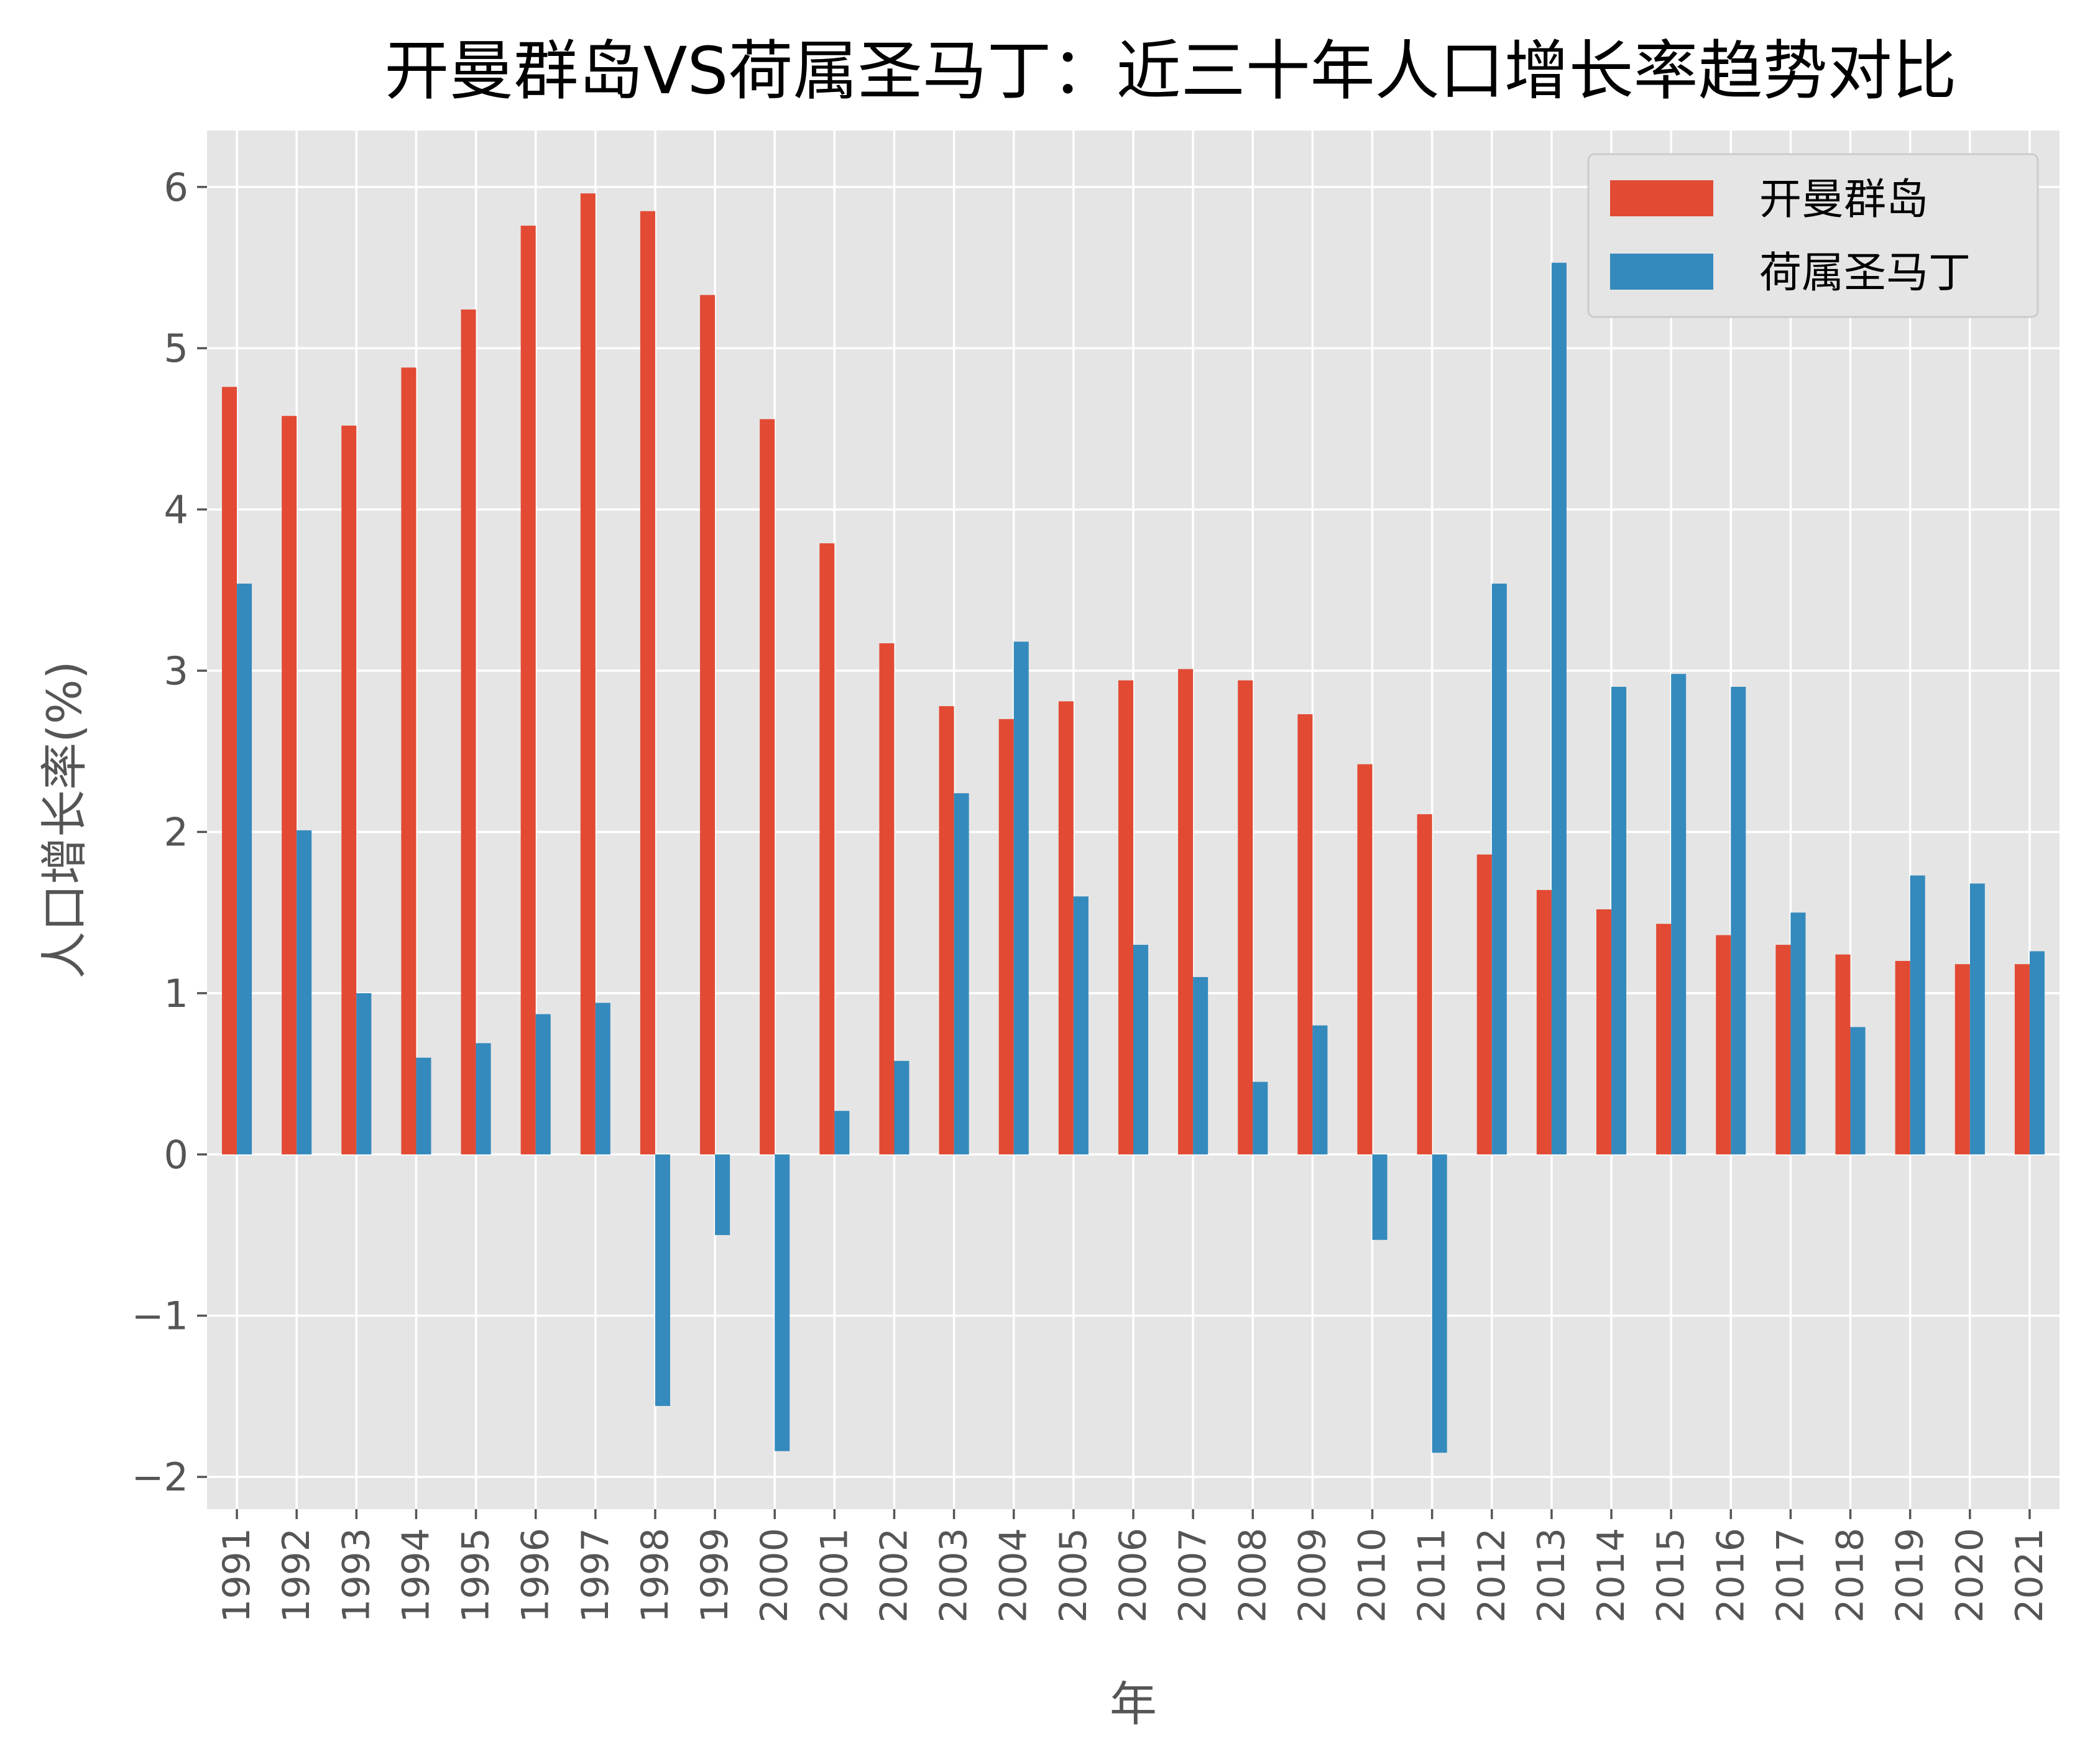  Describe the element at coordinates (1305, 934) in the screenshot. I see `bar-cayman-2009` at that location.